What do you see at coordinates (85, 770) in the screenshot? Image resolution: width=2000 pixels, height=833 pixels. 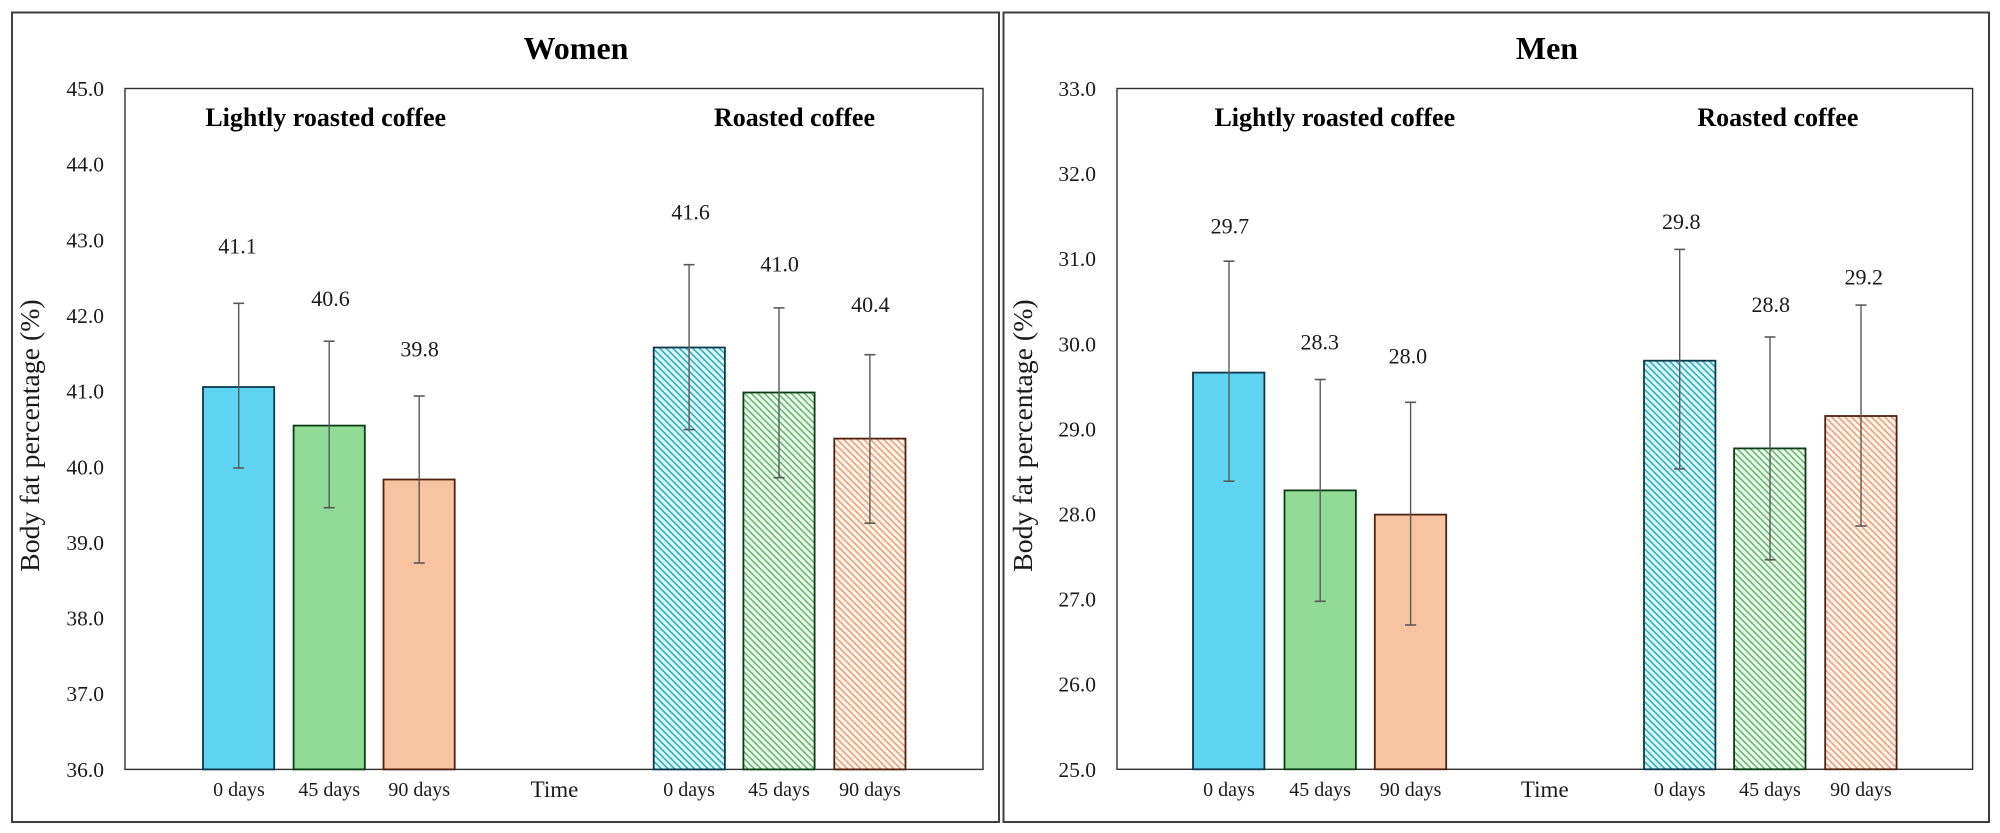 I see `svg-text: 36.0` at bounding box center [85, 770].